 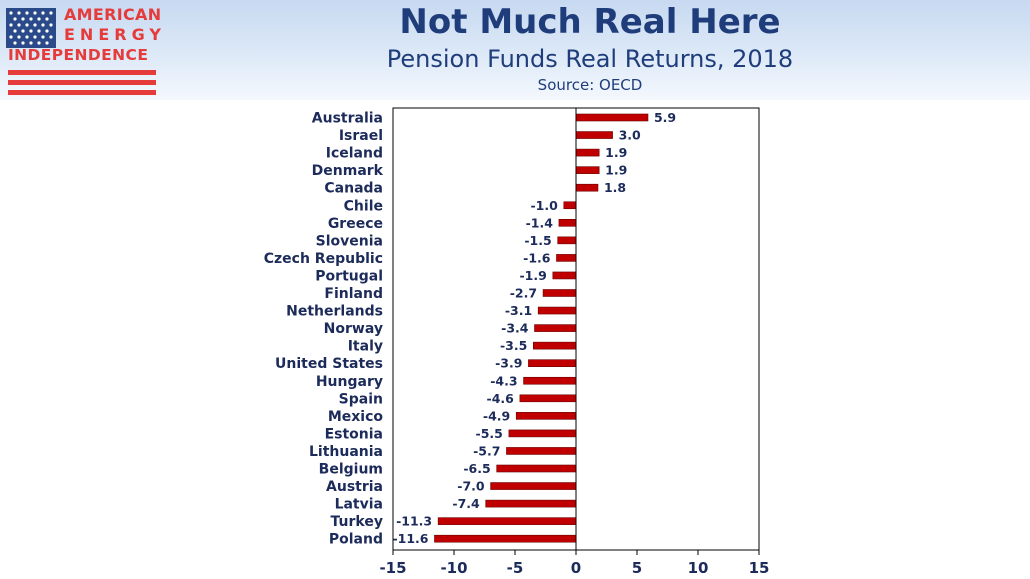 What do you see at coordinates (590, 85) in the screenshot?
I see `chart-source: Source: OECD` at bounding box center [590, 85].